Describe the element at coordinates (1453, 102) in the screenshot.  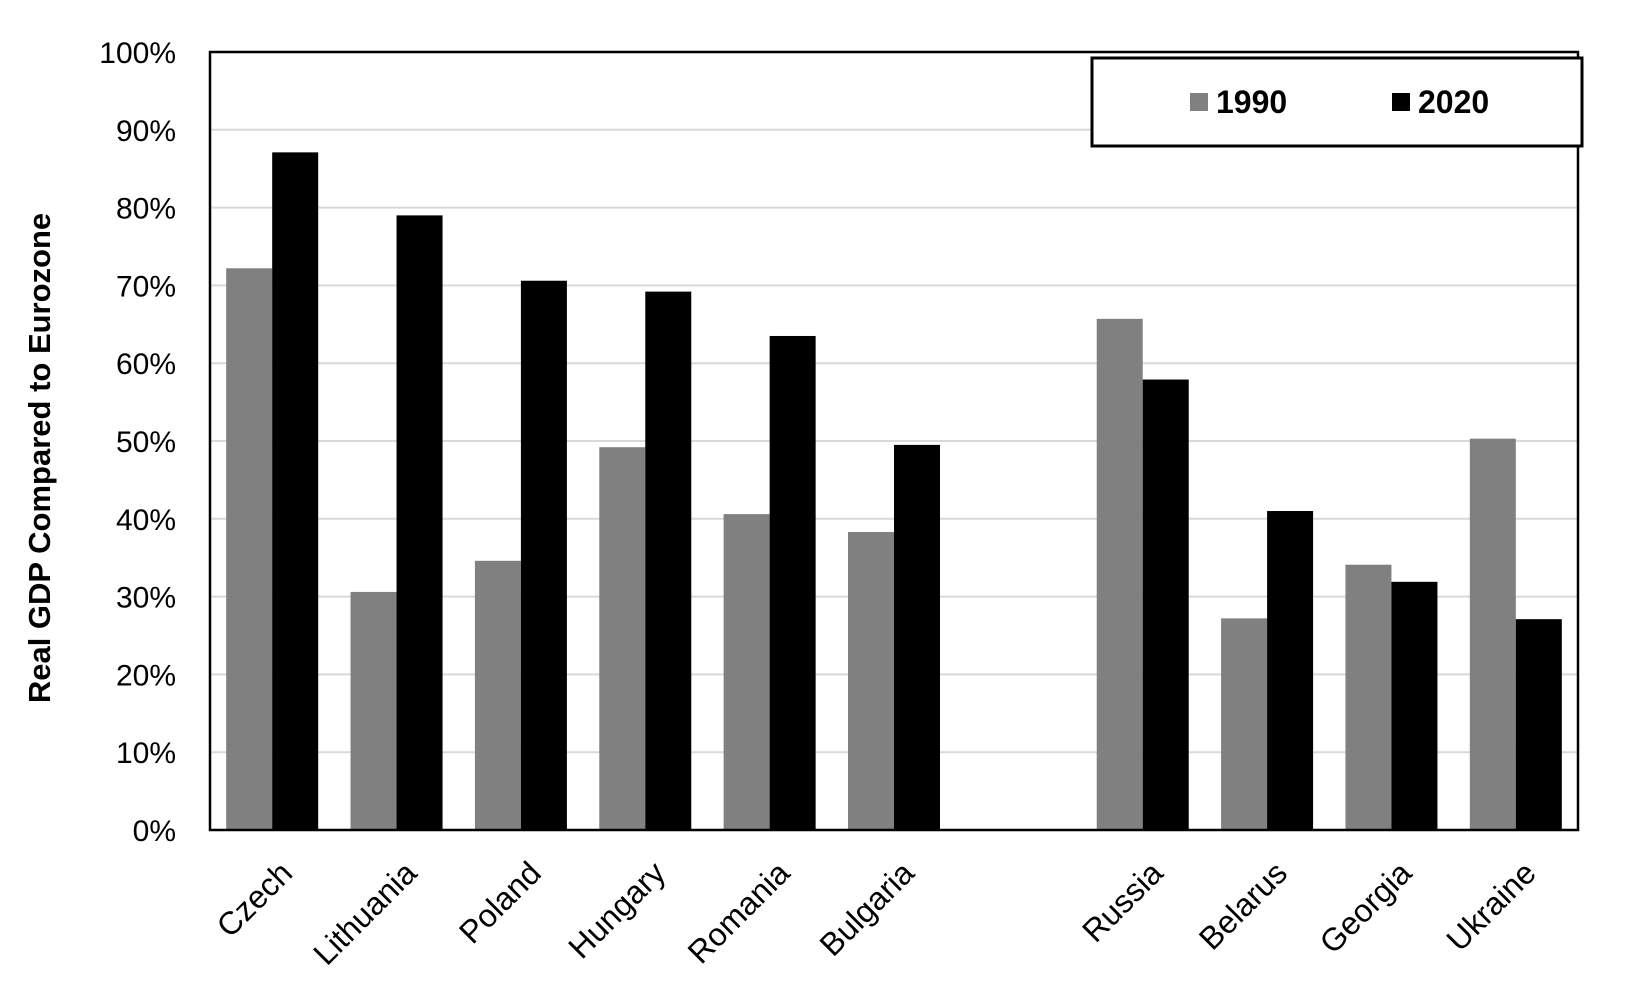
I see `legend-label-2020: 2020` at that location.